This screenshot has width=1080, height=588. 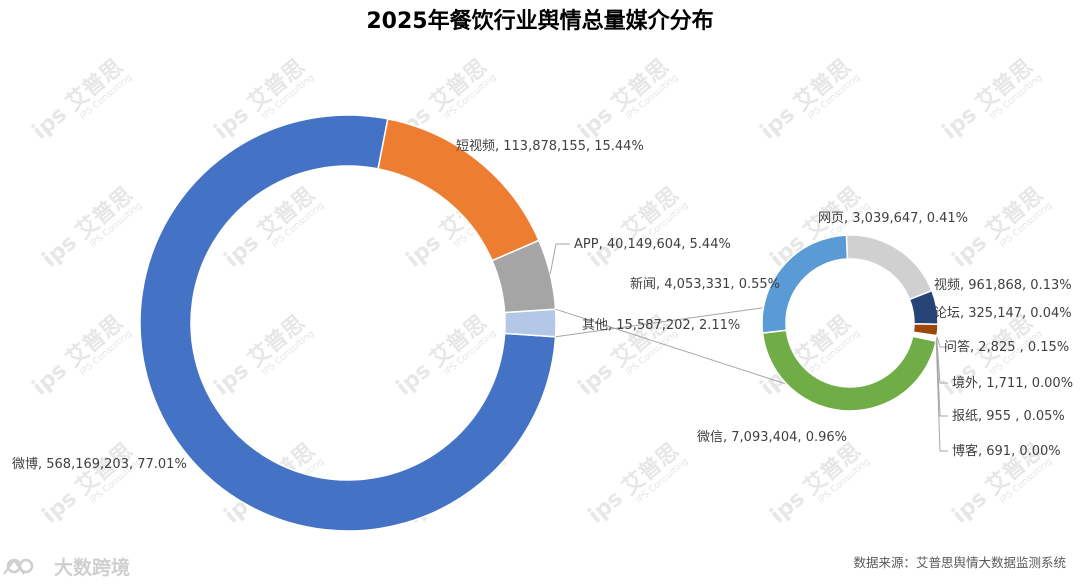 I want to click on leader-博客, so click(x=941, y=396).